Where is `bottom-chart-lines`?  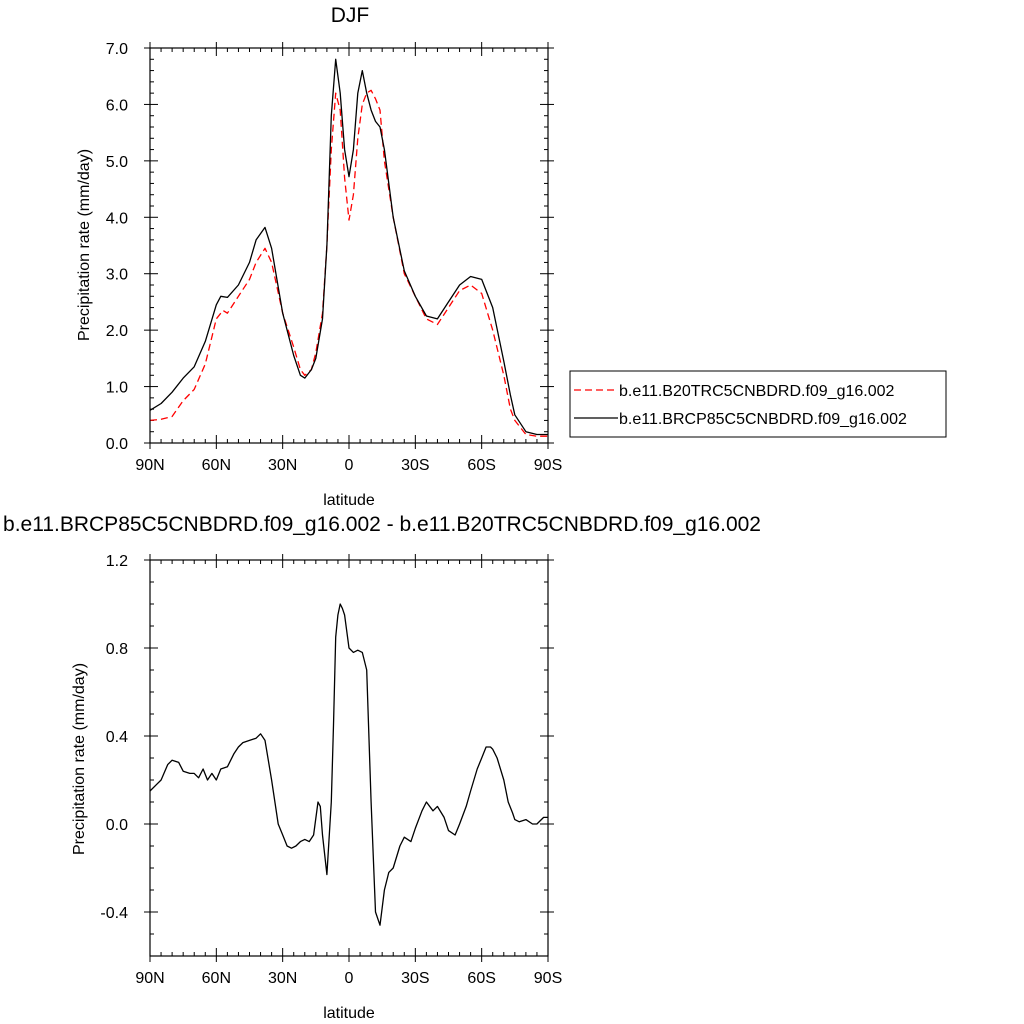
bottom-chart-lines is located at coordinates (348, 764).